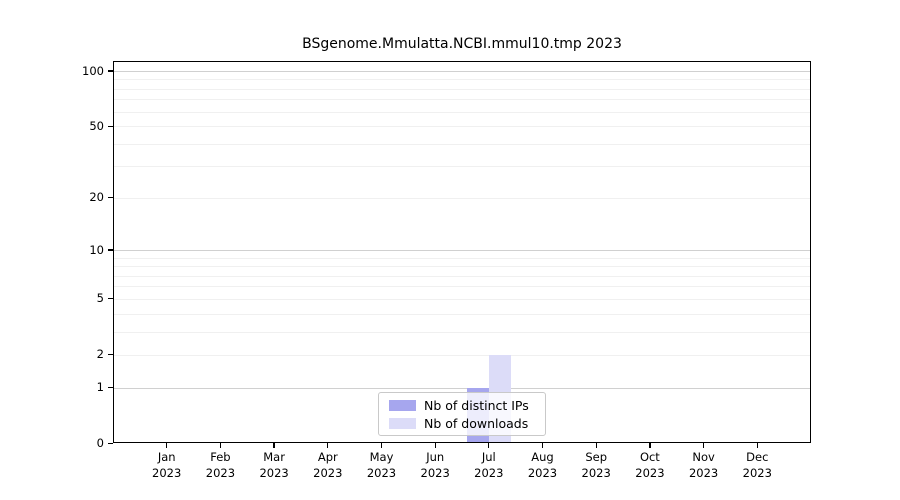 The height and width of the screenshot is (500, 900). I want to click on x-tick-mark-may-2023, so click(381, 445).